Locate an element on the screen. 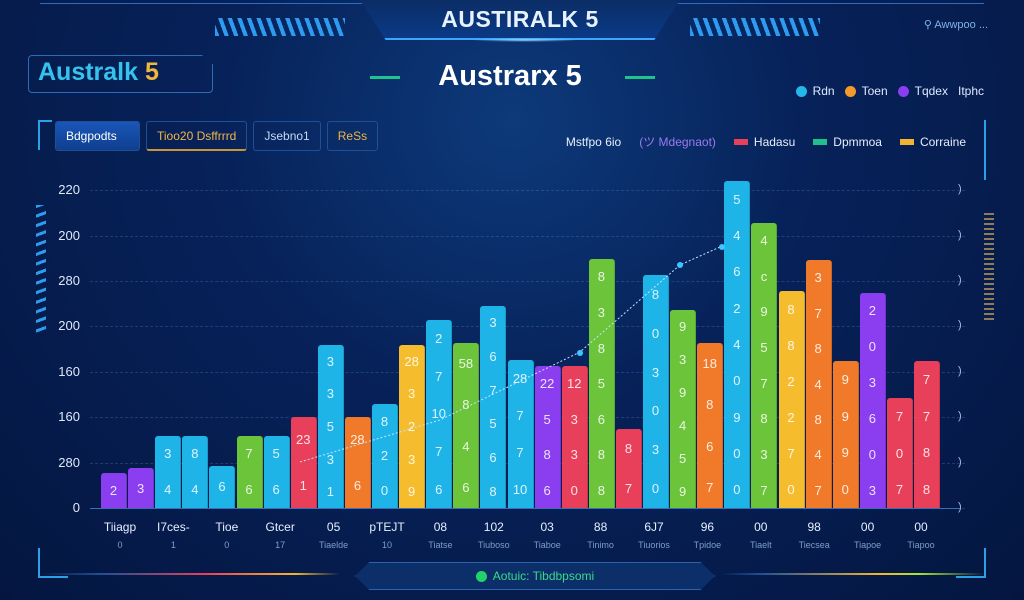 Image resolution: width=1024 pixels, height=600 pixels. bar: 12 3 3 0 is located at coordinates (574, 436).